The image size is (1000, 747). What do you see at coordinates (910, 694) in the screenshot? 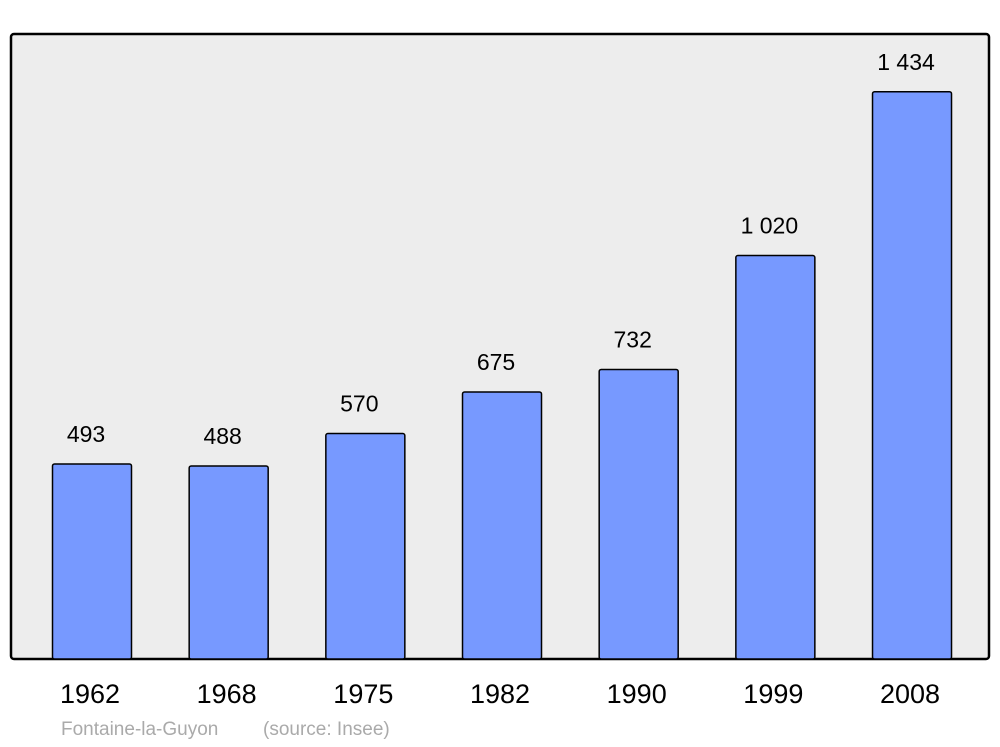
I see `x-tick-label: 2008` at bounding box center [910, 694].